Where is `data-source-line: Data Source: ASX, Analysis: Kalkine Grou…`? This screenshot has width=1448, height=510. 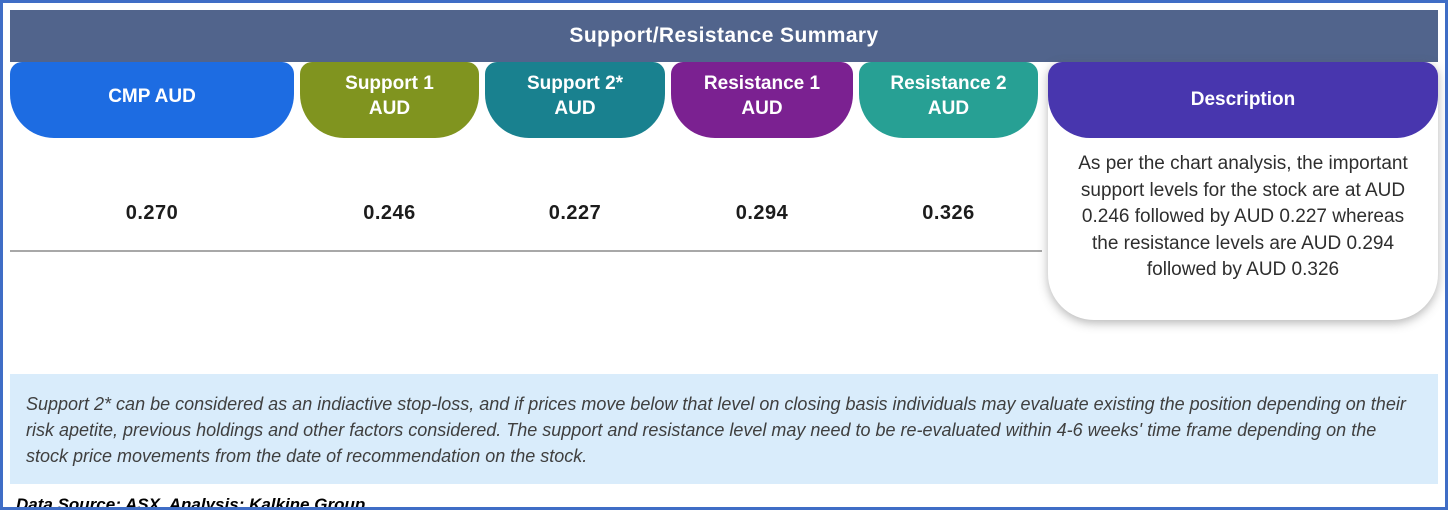
data-source-line: Data Source: ASX, Analysis: Kalkine Grou… is located at coordinates (191, 502).